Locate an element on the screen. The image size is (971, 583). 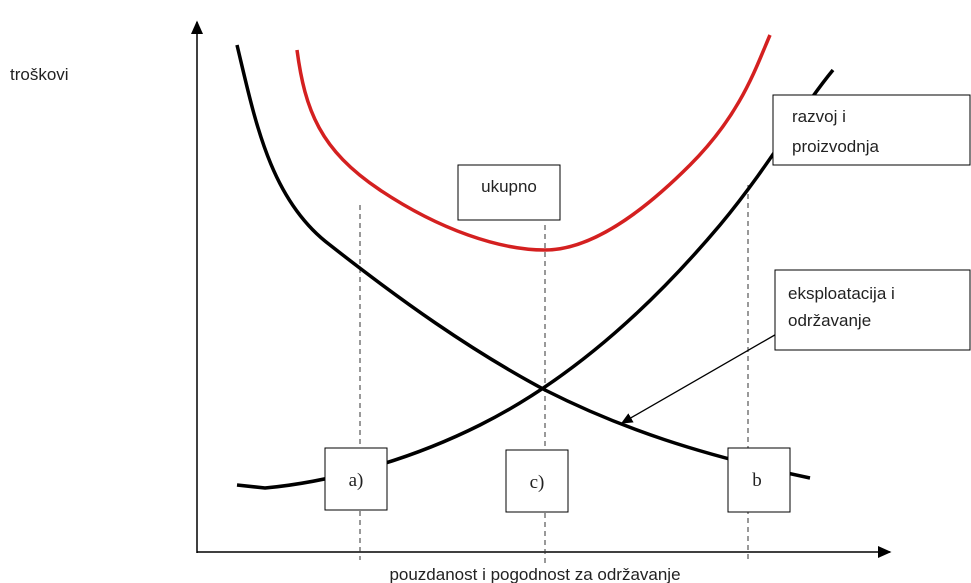
curve-label: proizvodnja is located at coordinates (835, 146).